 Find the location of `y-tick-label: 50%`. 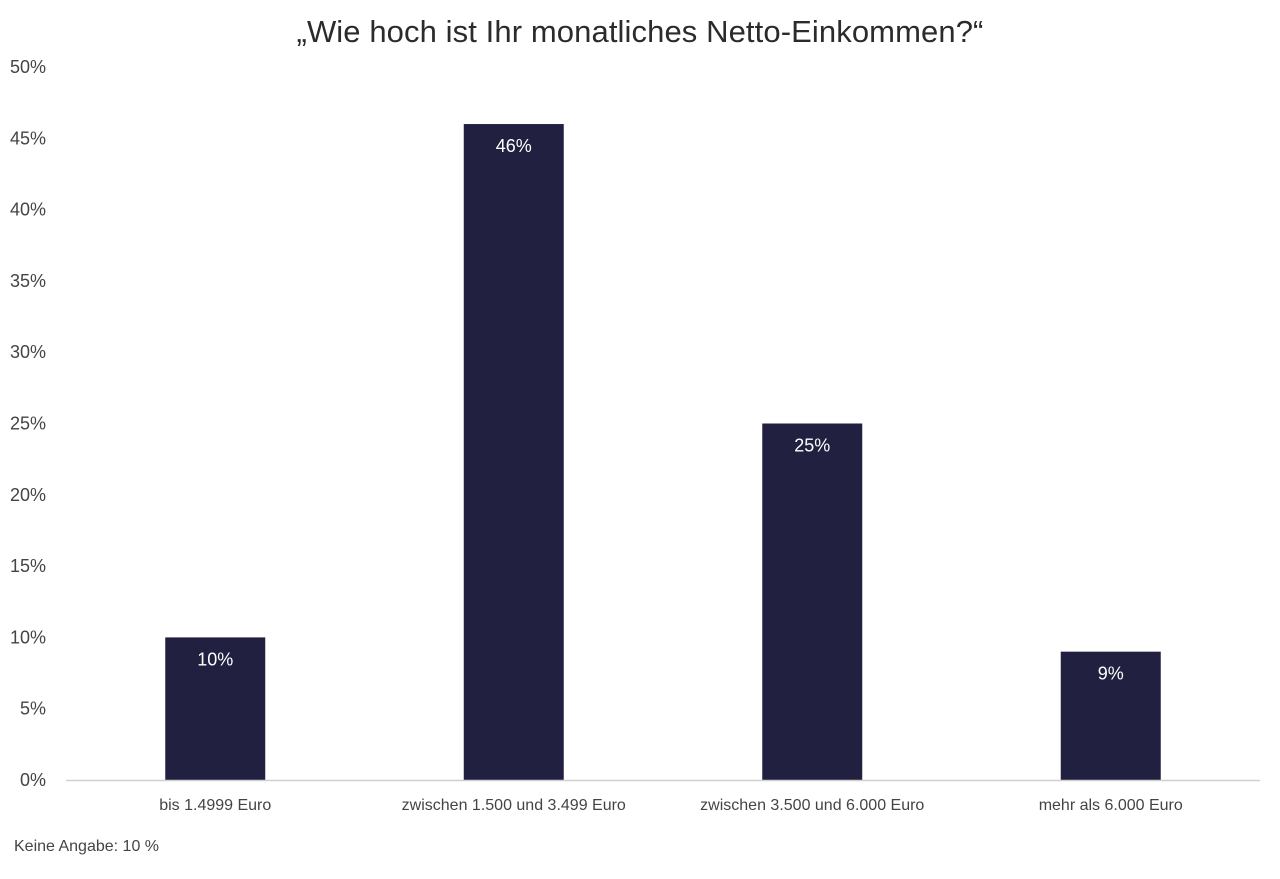

y-tick-label: 50% is located at coordinates (28, 67).